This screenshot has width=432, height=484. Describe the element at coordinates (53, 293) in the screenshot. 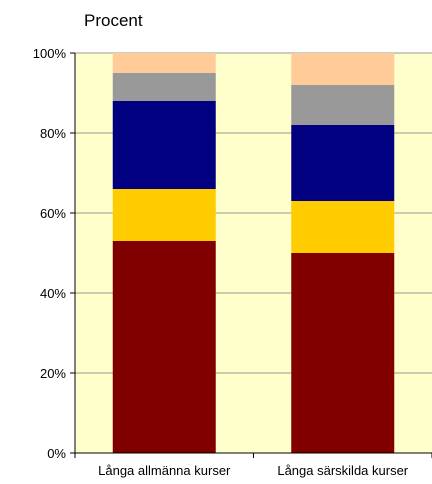

I see `y-tick-label: 40%` at that location.